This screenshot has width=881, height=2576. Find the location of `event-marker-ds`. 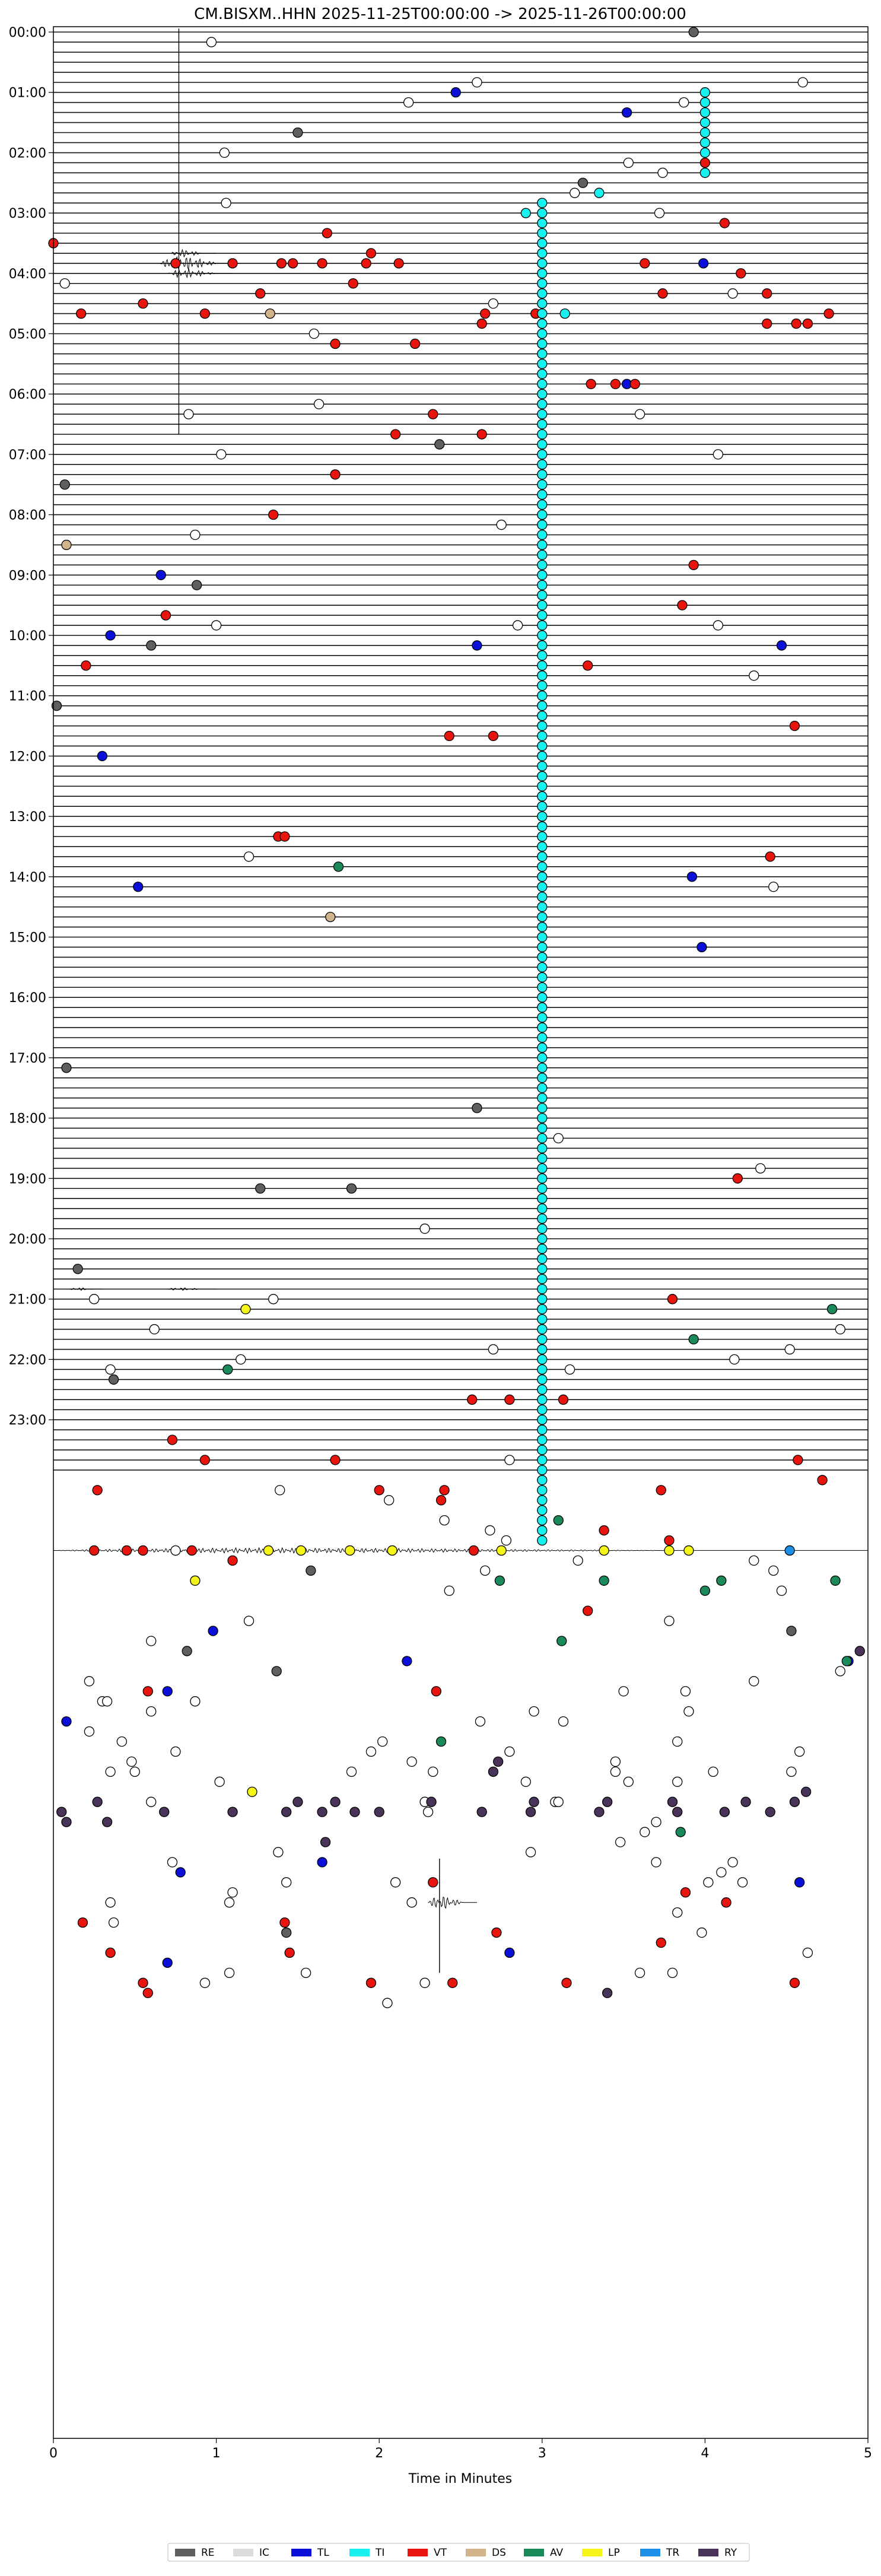

event-marker-ds is located at coordinates (66, 545).